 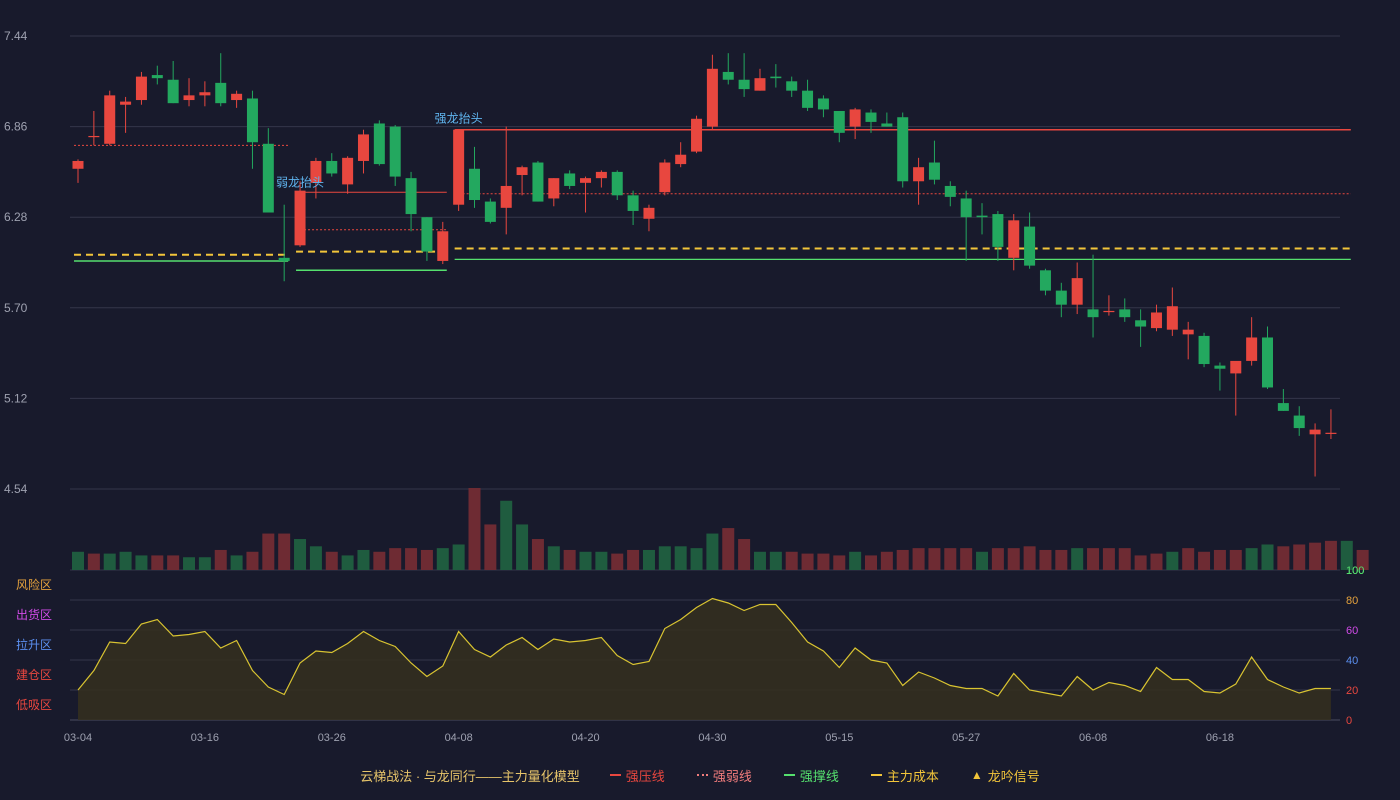 What do you see at coordinates (34, 614) in the screenshot?
I see `zone-label: 出货区` at bounding box center [34, 614].